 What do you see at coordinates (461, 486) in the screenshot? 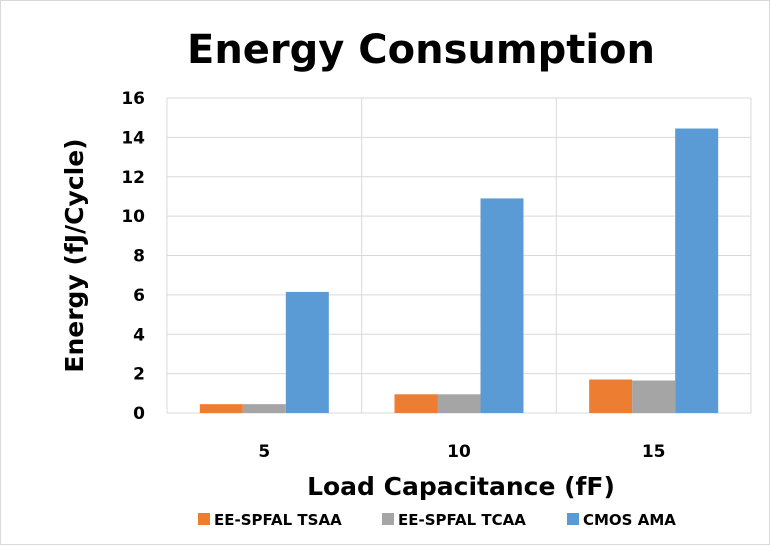
I see `x-axis-label: Load Capacitance (fF)` at bounding box center [461, 486].